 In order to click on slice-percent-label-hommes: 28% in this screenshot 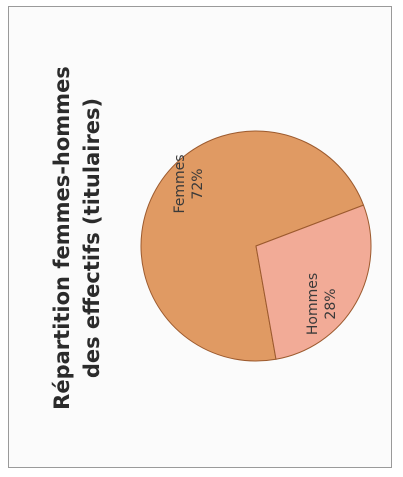, I will do `click(331, 303)`.